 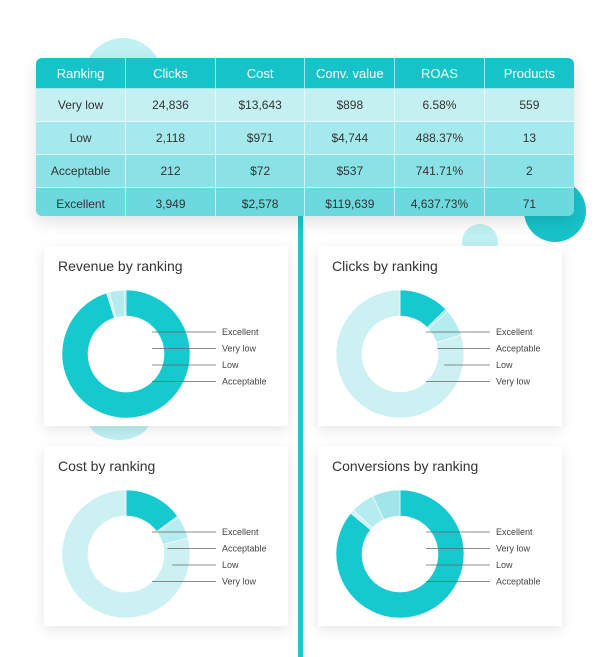 What do you see at coordinates (170, 73) in the screenshot?
I see `column-header: Clicks` at bounding box center [170, 73].